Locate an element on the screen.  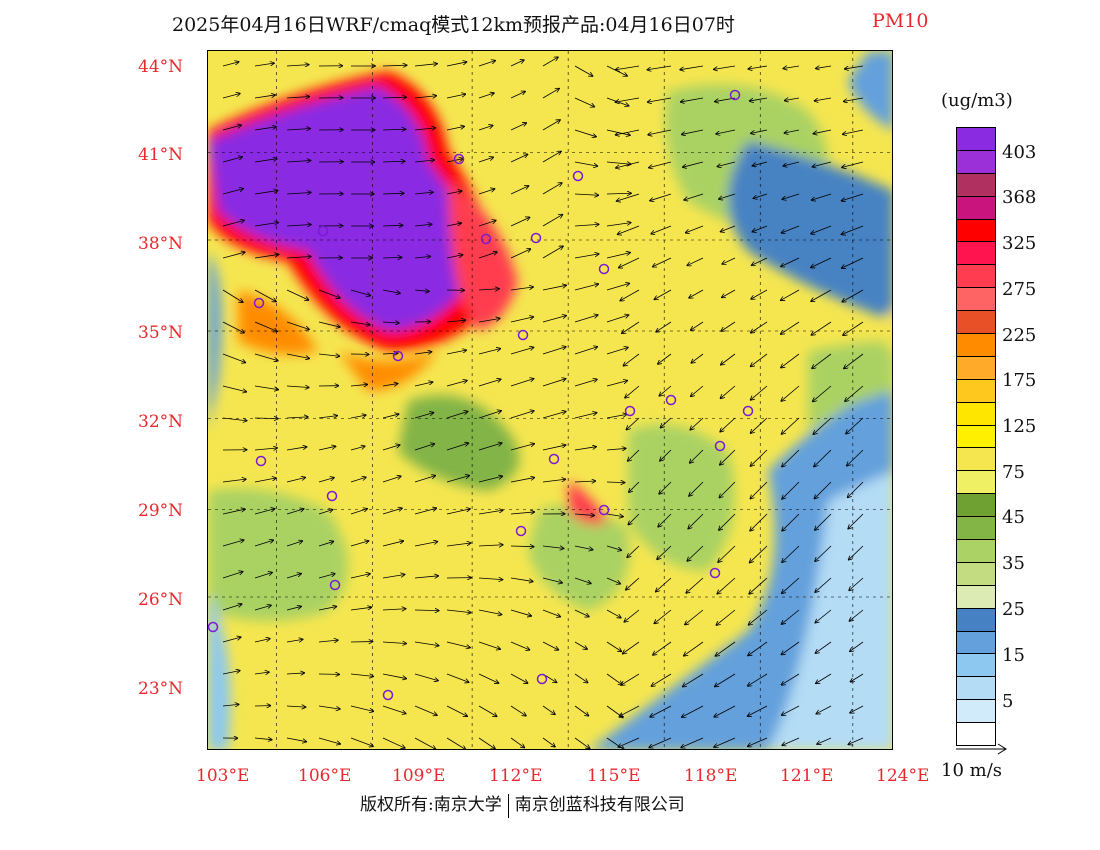
colorbar-label: 45 is located at coordinates (1013, 517).